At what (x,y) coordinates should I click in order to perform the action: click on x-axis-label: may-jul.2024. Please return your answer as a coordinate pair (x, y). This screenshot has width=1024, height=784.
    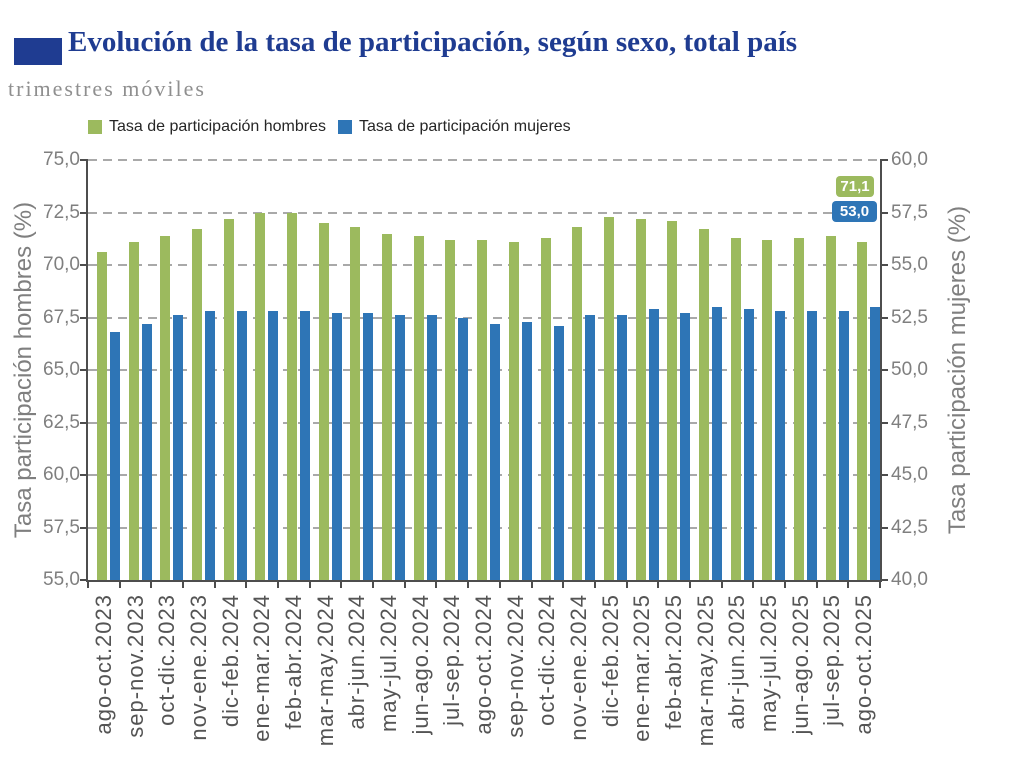
    Looking at the image, I should click on (388, 663).